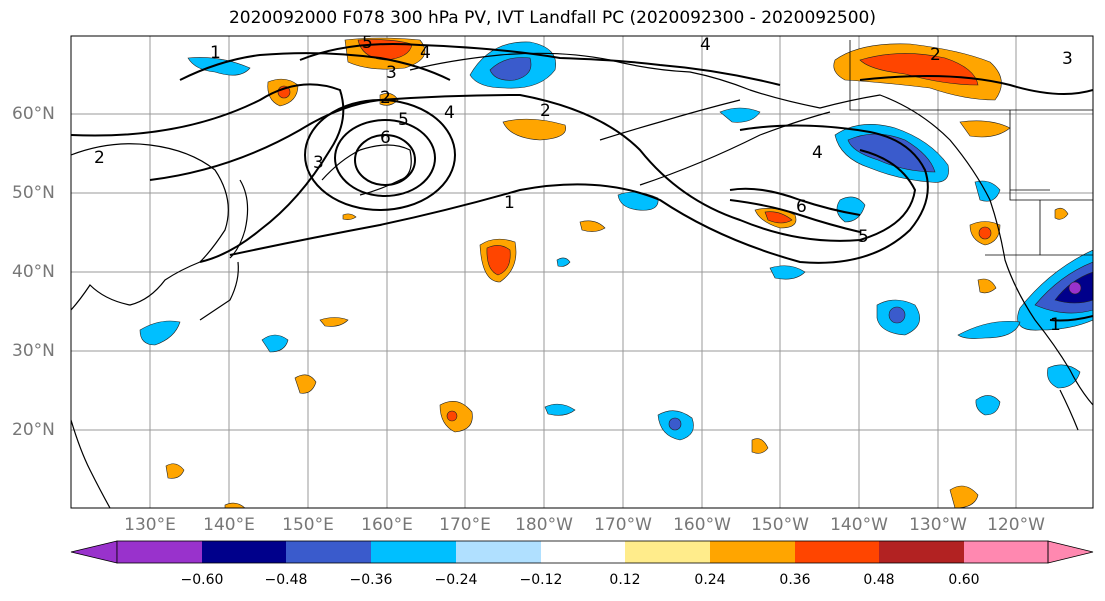  What do you see at coordinates (33, 114) in the screenshot?
I see `lat-label: 60°N` at bounding box center [33, 114].